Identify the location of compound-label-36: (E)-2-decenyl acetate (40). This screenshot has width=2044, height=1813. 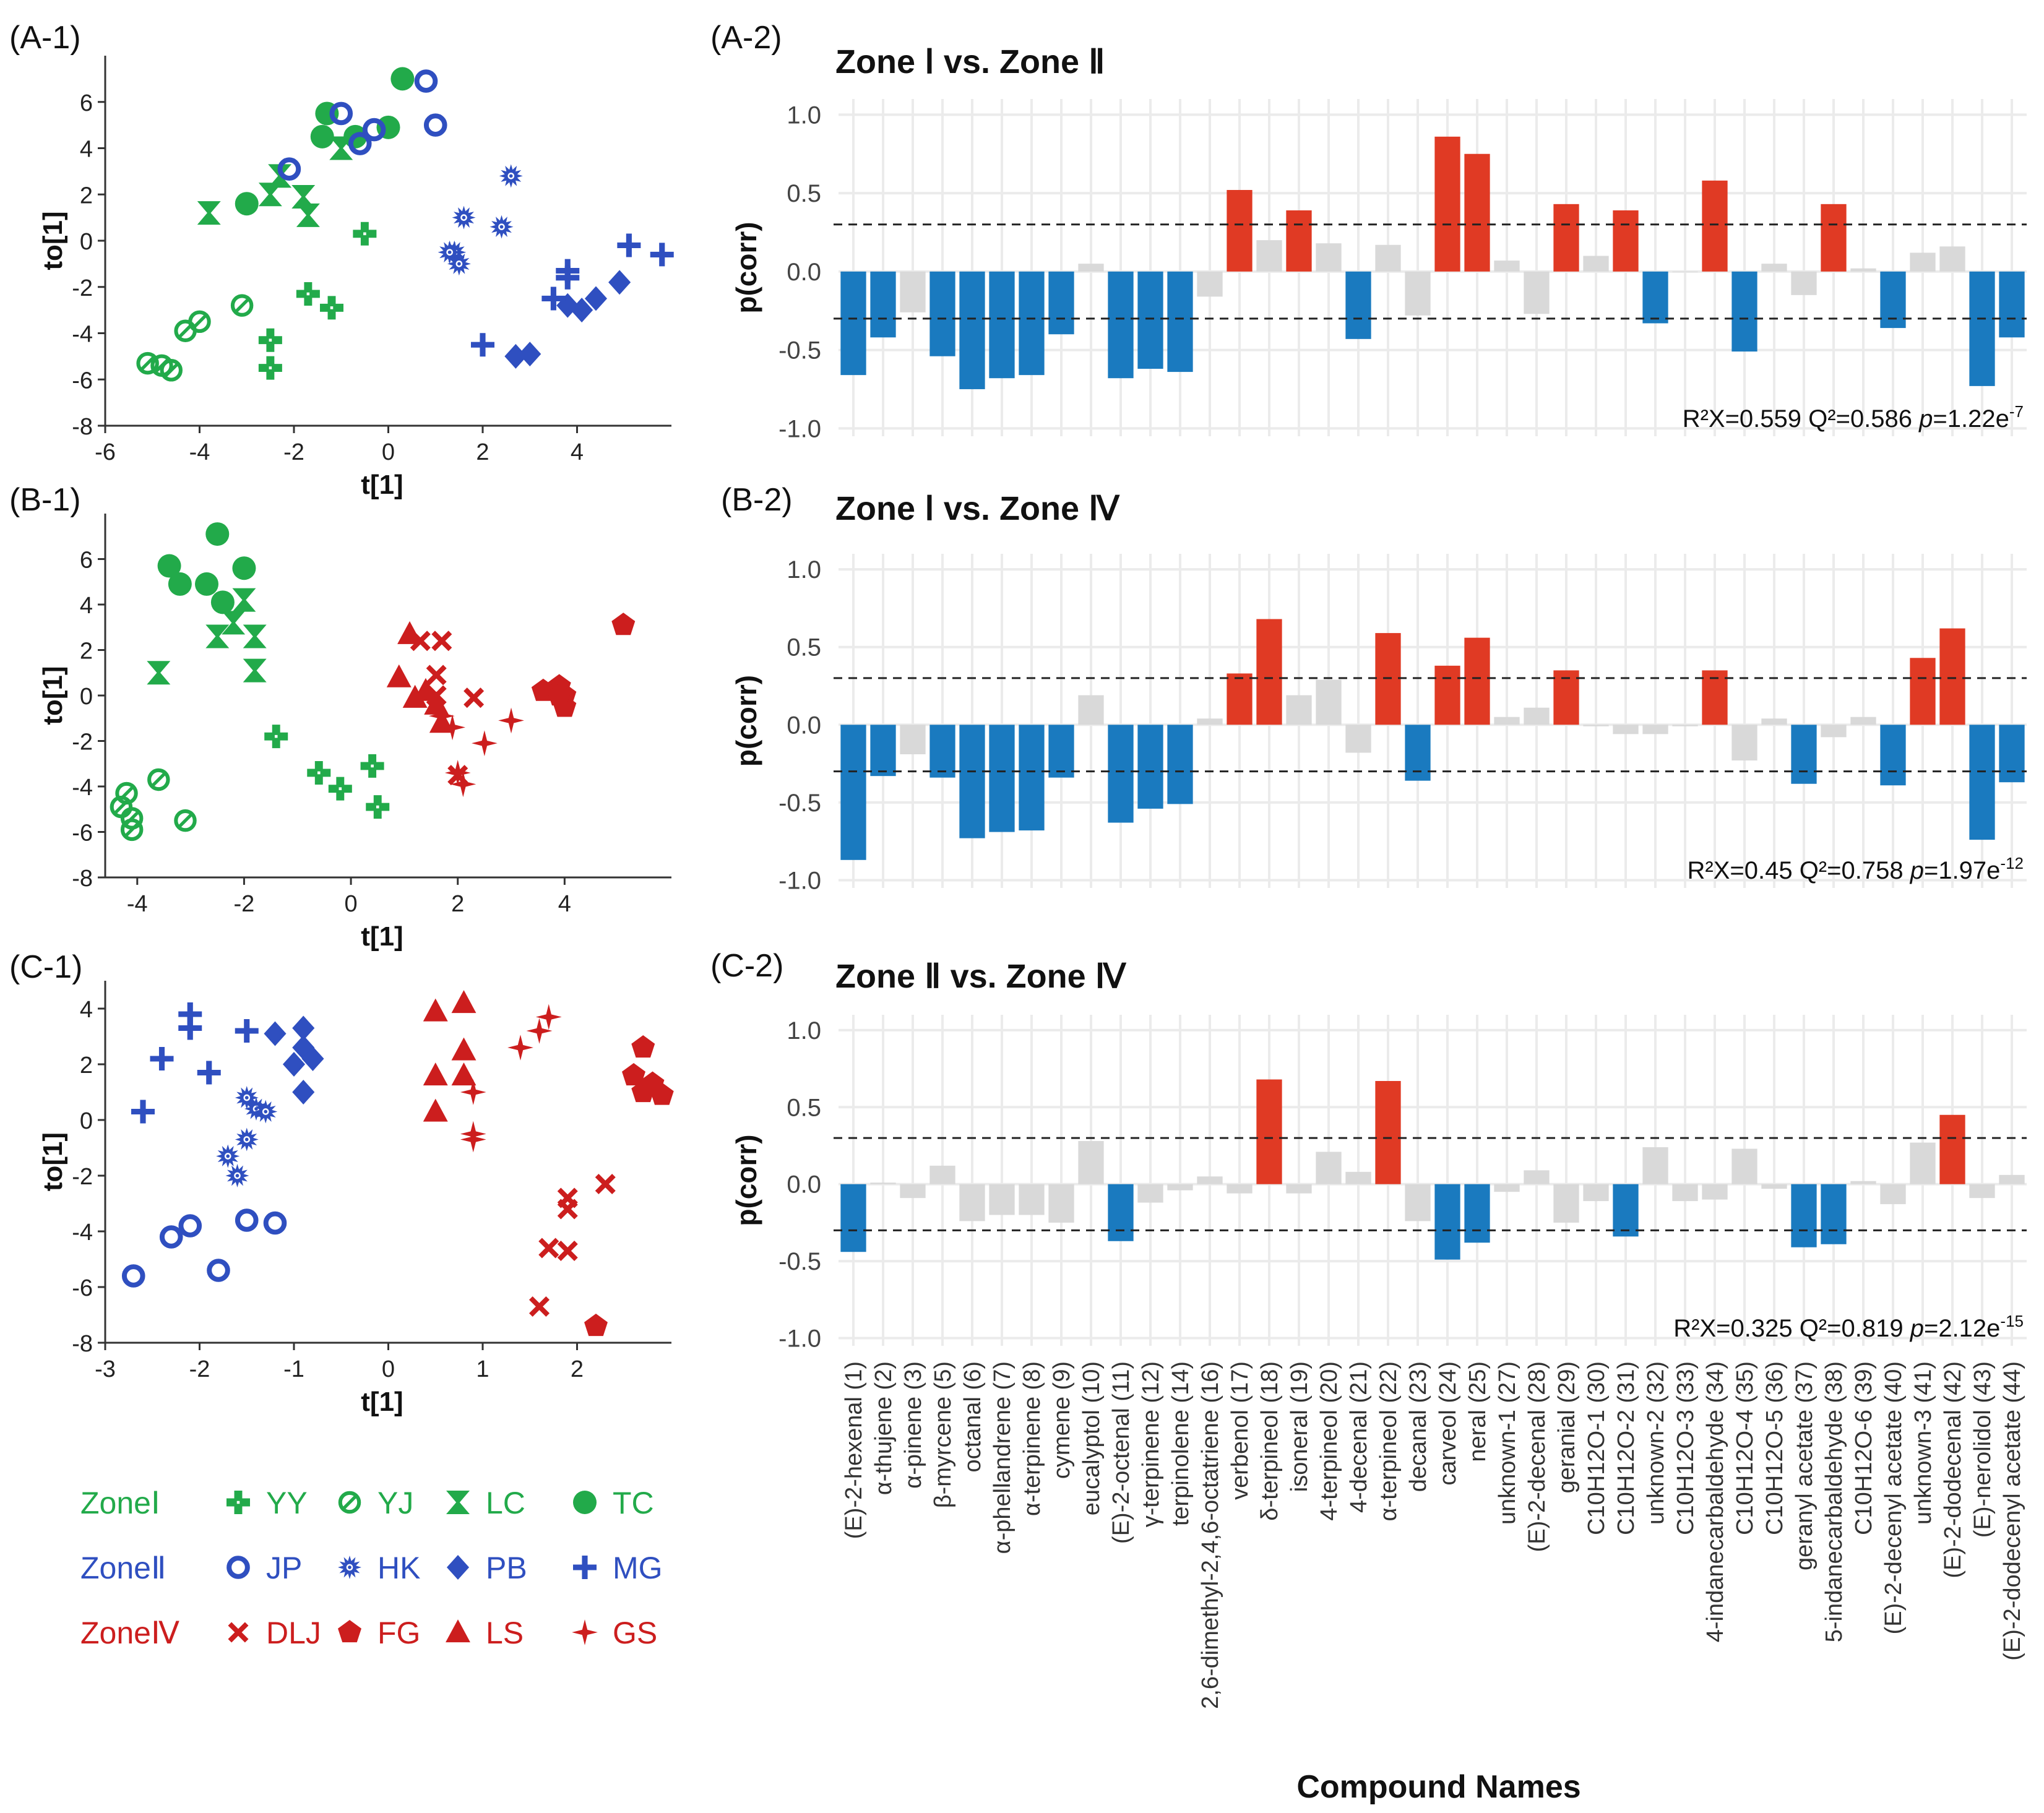
(1894, 1497).